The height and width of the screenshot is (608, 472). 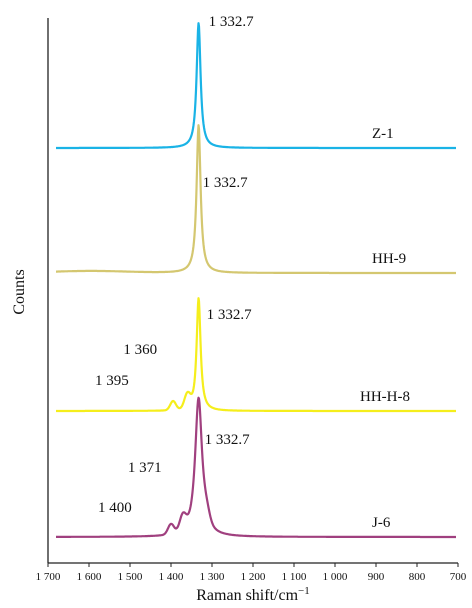 I want to click on series-names: Z-1 HH-9 HH-H-8 J-6, so click(x=385, y=328).